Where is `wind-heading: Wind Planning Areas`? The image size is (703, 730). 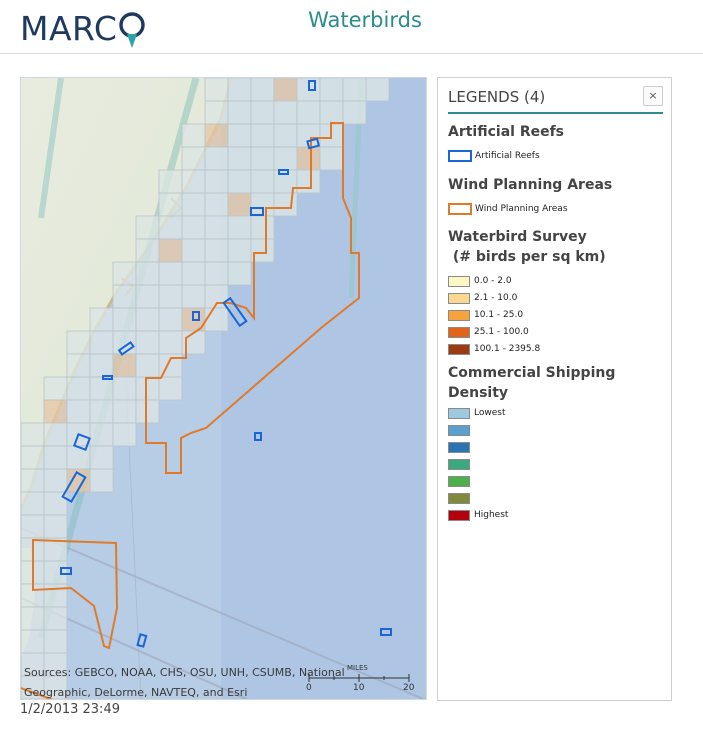
wind-heading: Wind Planning Areas is located at coordinates (530, 185).